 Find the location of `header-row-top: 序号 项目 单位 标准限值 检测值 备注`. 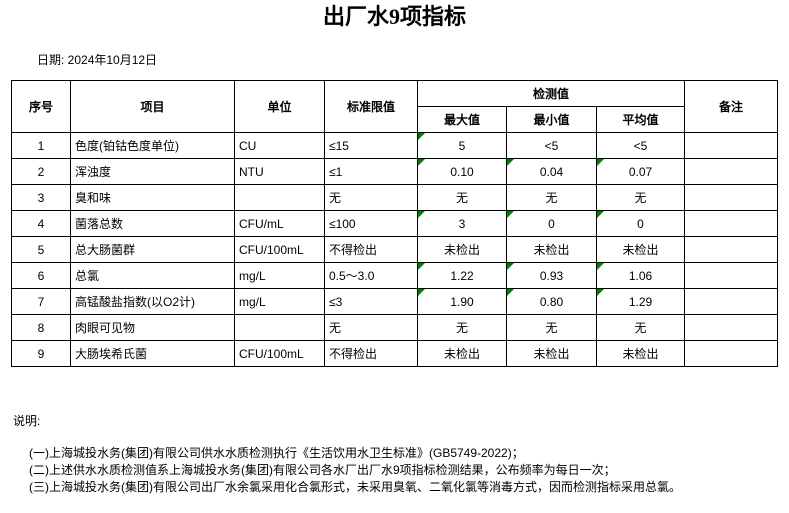

header-row-top: 序号 项目 单位 标准限值 检测值 备注 is located at coordinates (394, 106).